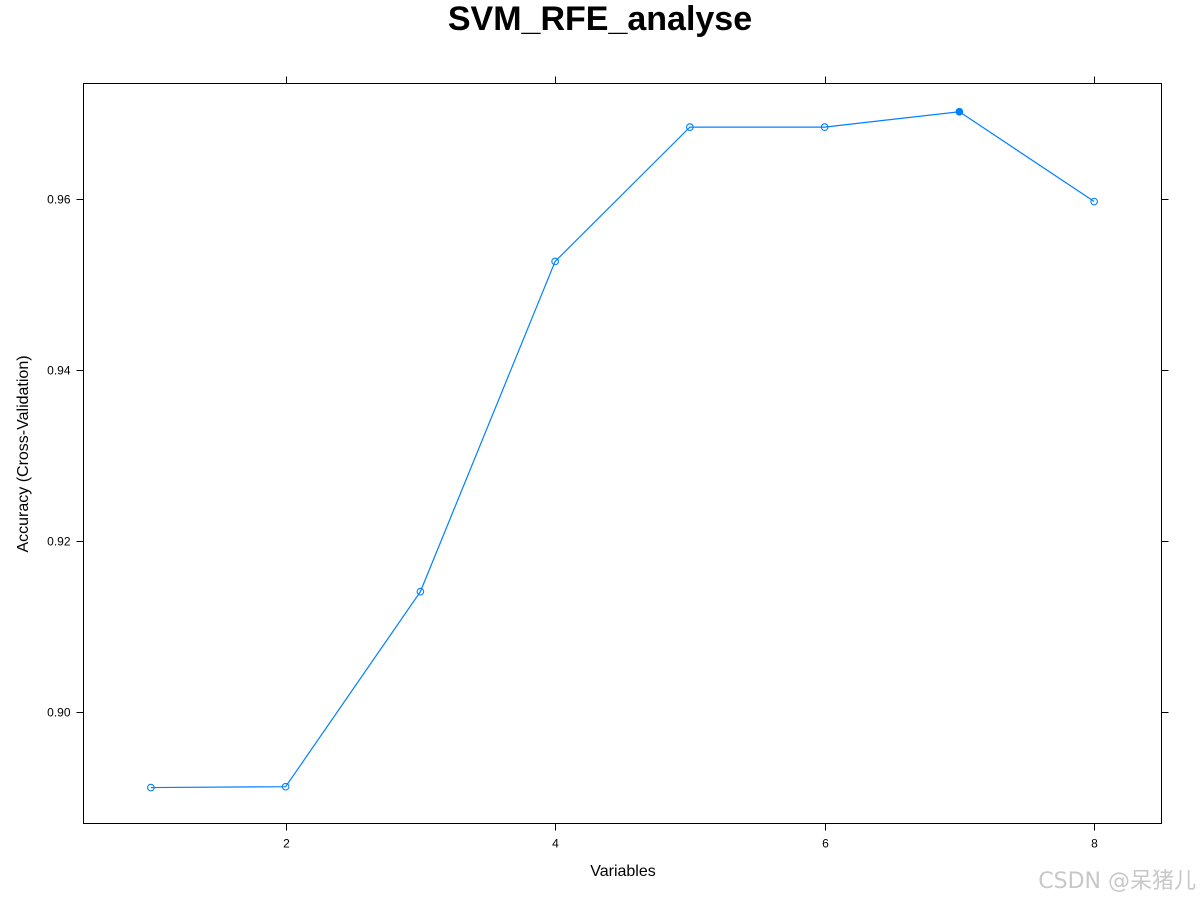  I want to click on watermark-text: CSDN @呆猪儿, so click(1117, 881).